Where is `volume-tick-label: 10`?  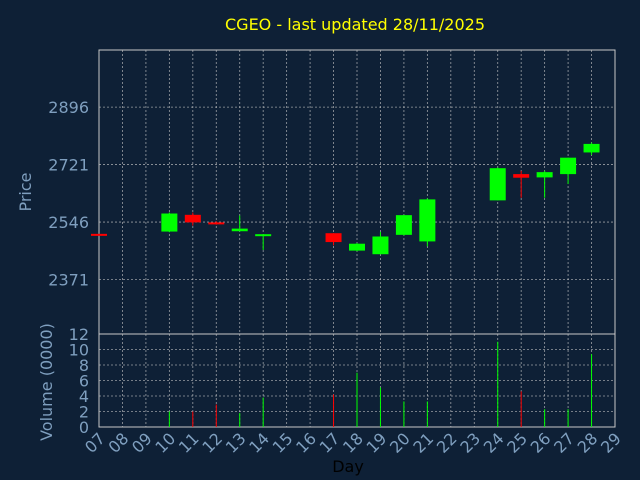
volume-tick-label: 10 is located at coordinates (79, 350).